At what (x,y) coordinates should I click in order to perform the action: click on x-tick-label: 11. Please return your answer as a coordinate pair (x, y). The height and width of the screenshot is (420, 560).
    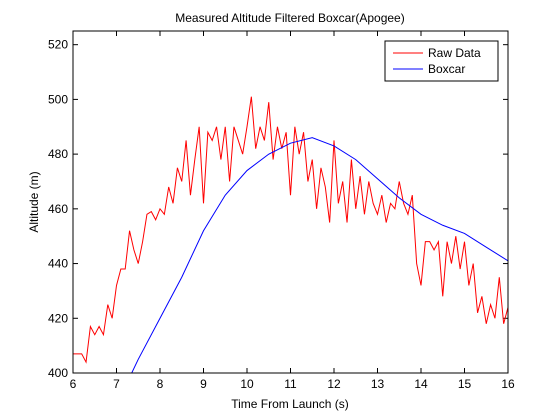
    Looking at the image, I should click on (290, 384).